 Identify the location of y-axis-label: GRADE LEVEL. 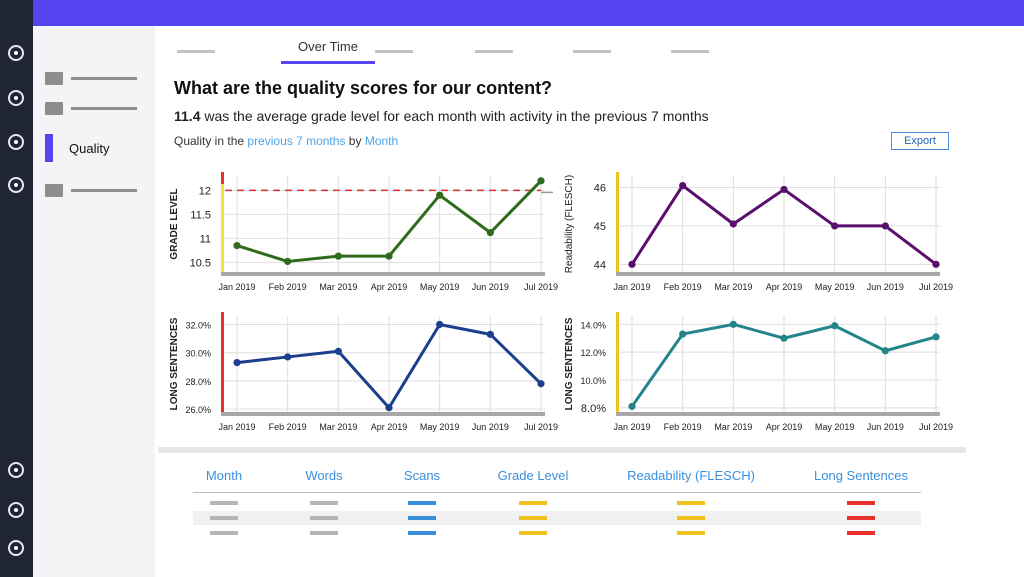
(174, 223).